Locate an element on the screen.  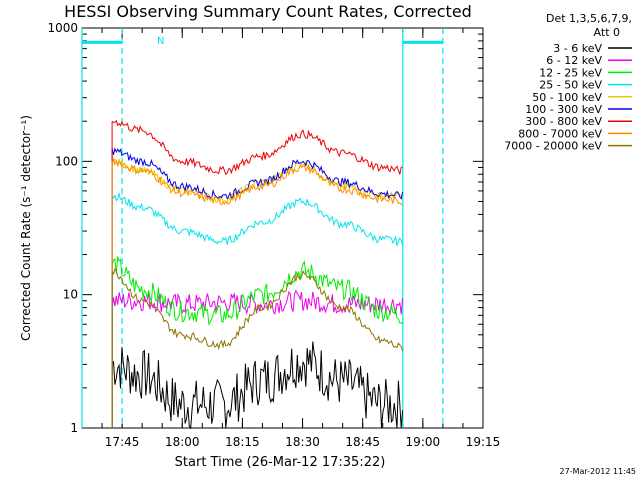
x-tick-label: 18:00 is located at coordinates (182, 442).